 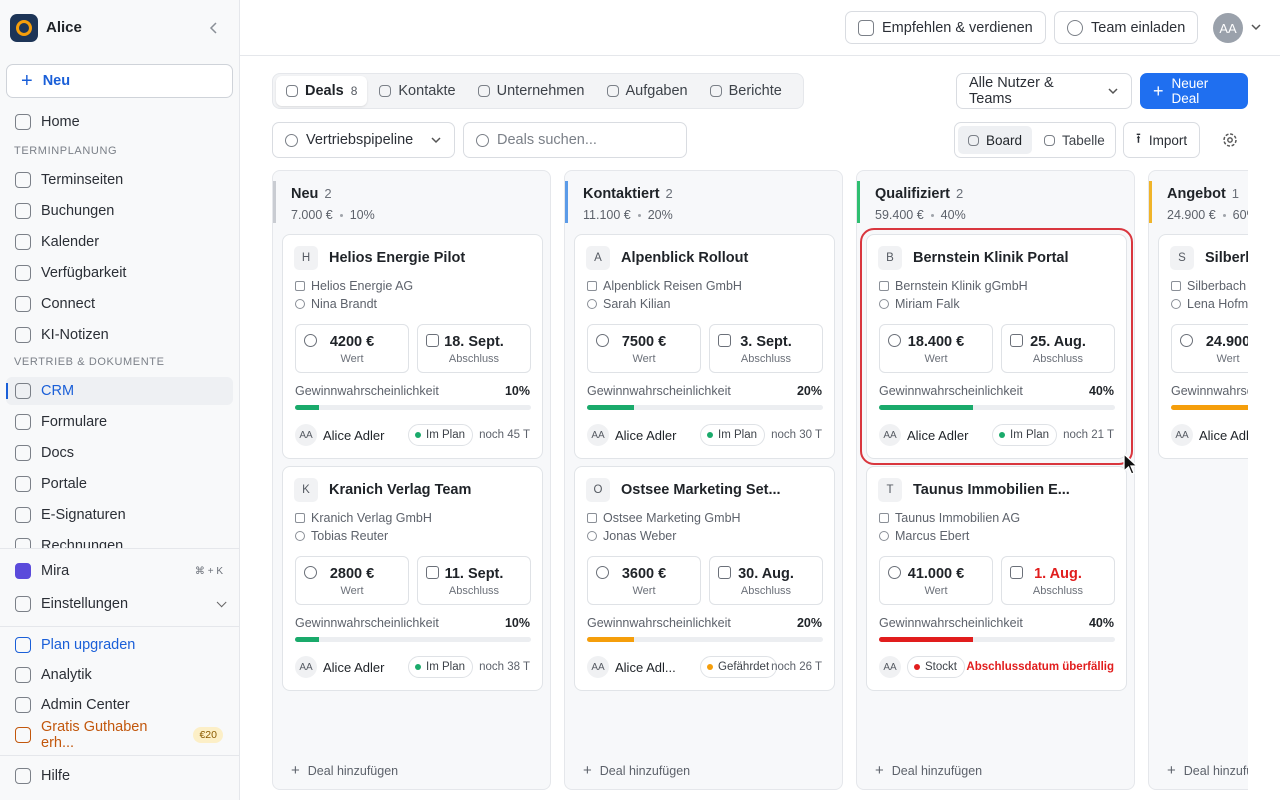 What do you see at coordinates (427, 91) in the screenshot?
I see `tab-label: Kontakte` at bounding box center [427, 91].